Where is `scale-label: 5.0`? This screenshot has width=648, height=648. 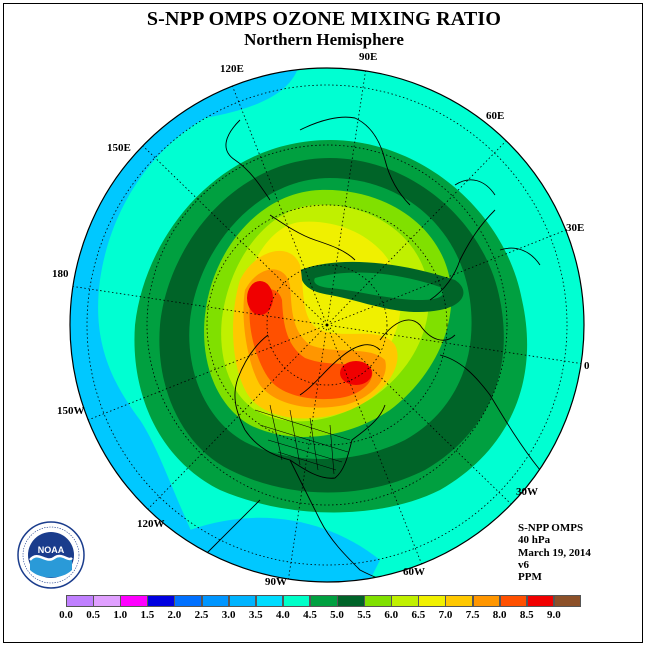 scale-label: 5.0 is located at coordinates (337, 615).